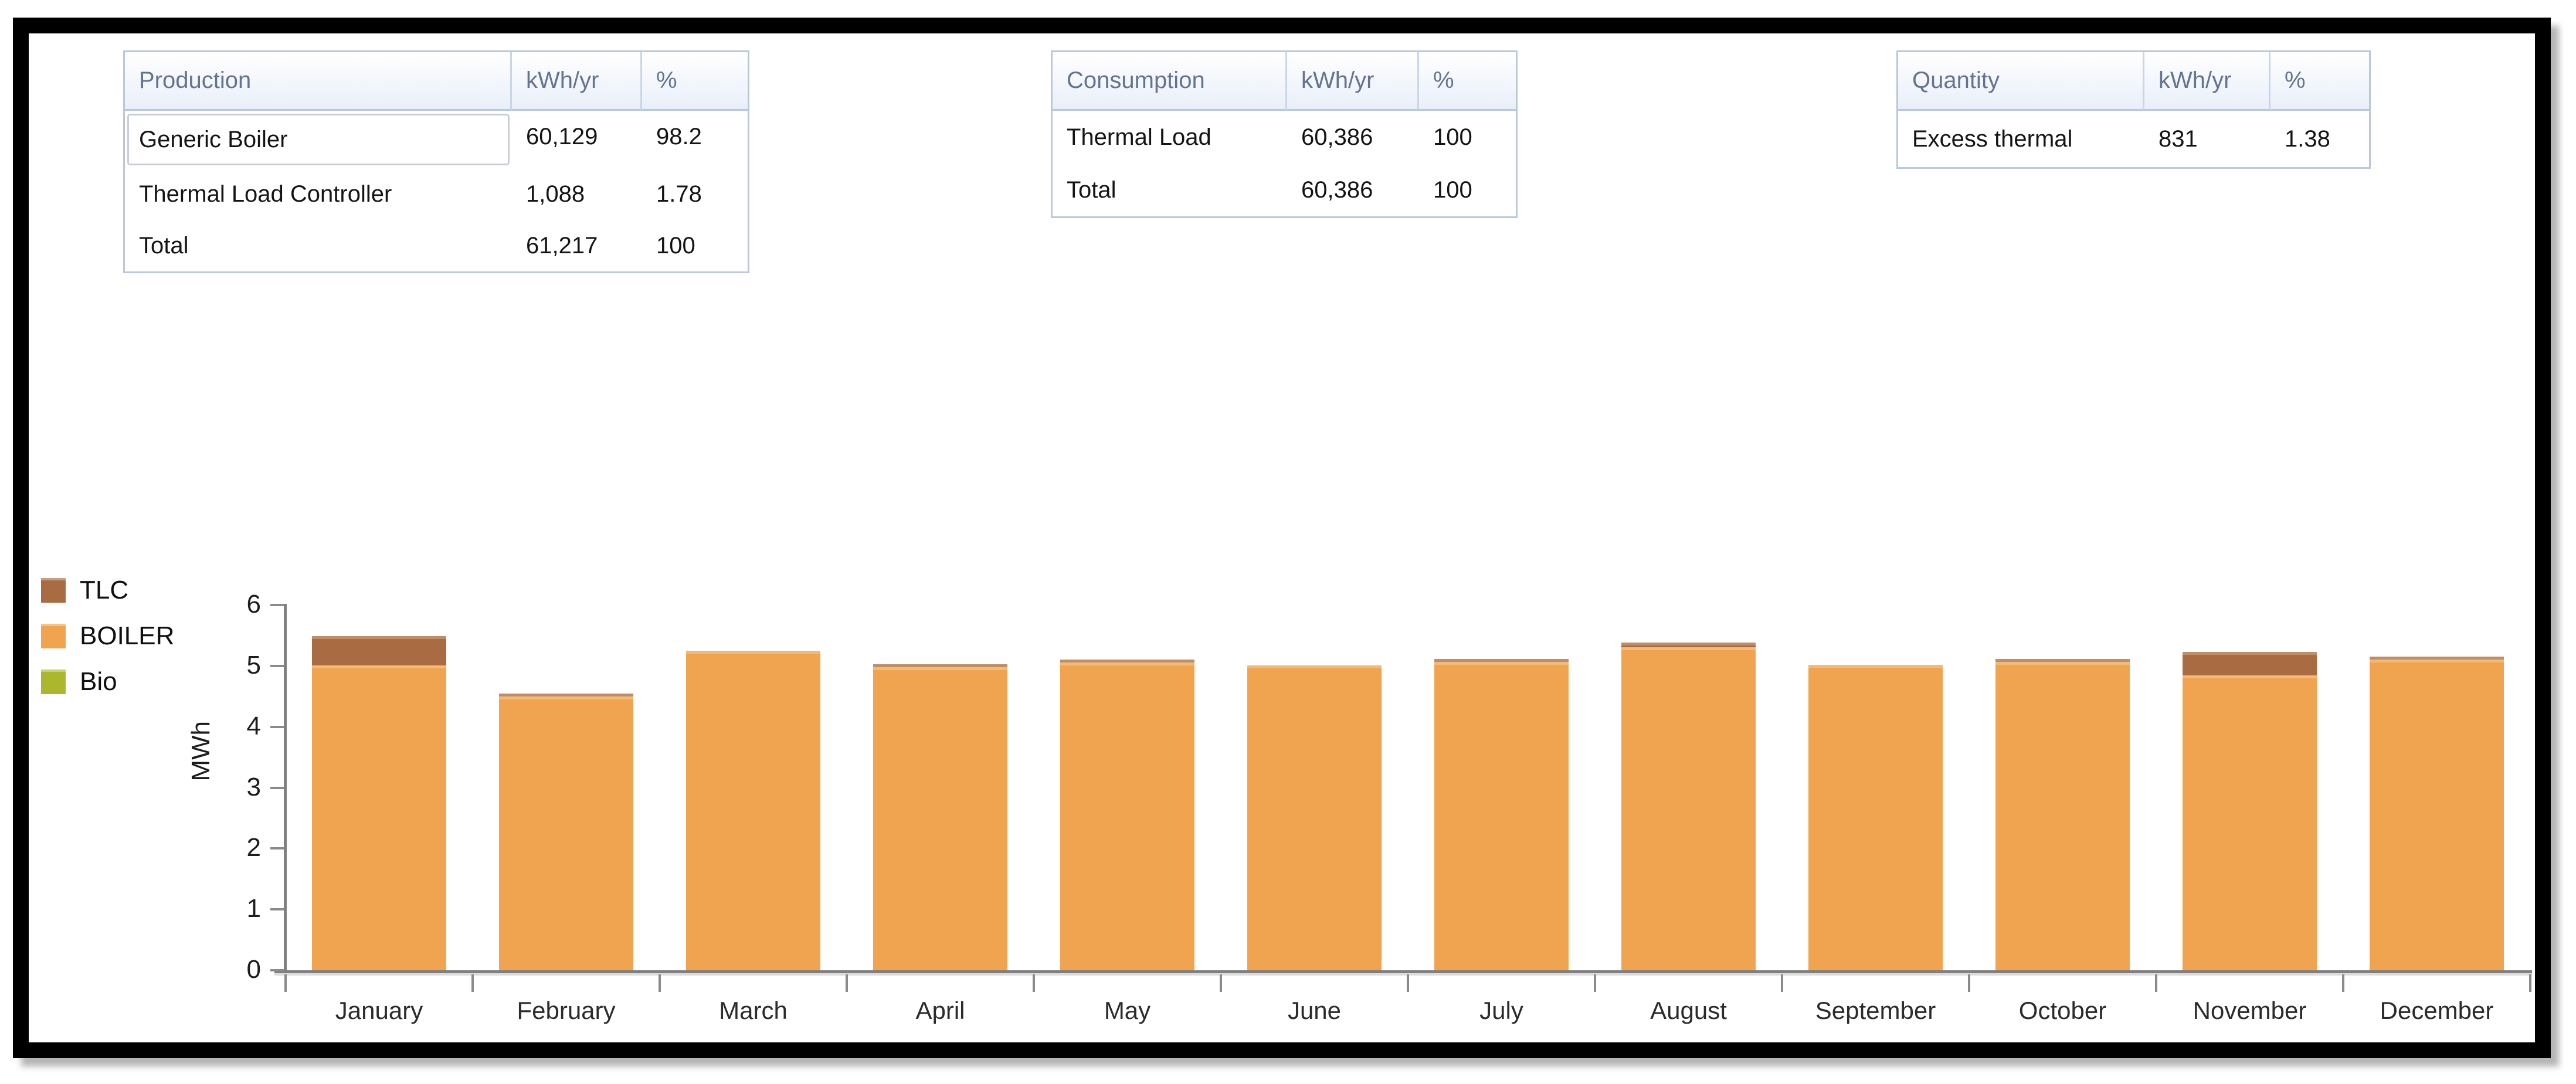 The width and height of the screenshot is (2576, 1084). What do you see at coordinates (577, 136) in the screenshot?
I see `production-row-kwhyr: 60,129` at bounding box center [577, 136].